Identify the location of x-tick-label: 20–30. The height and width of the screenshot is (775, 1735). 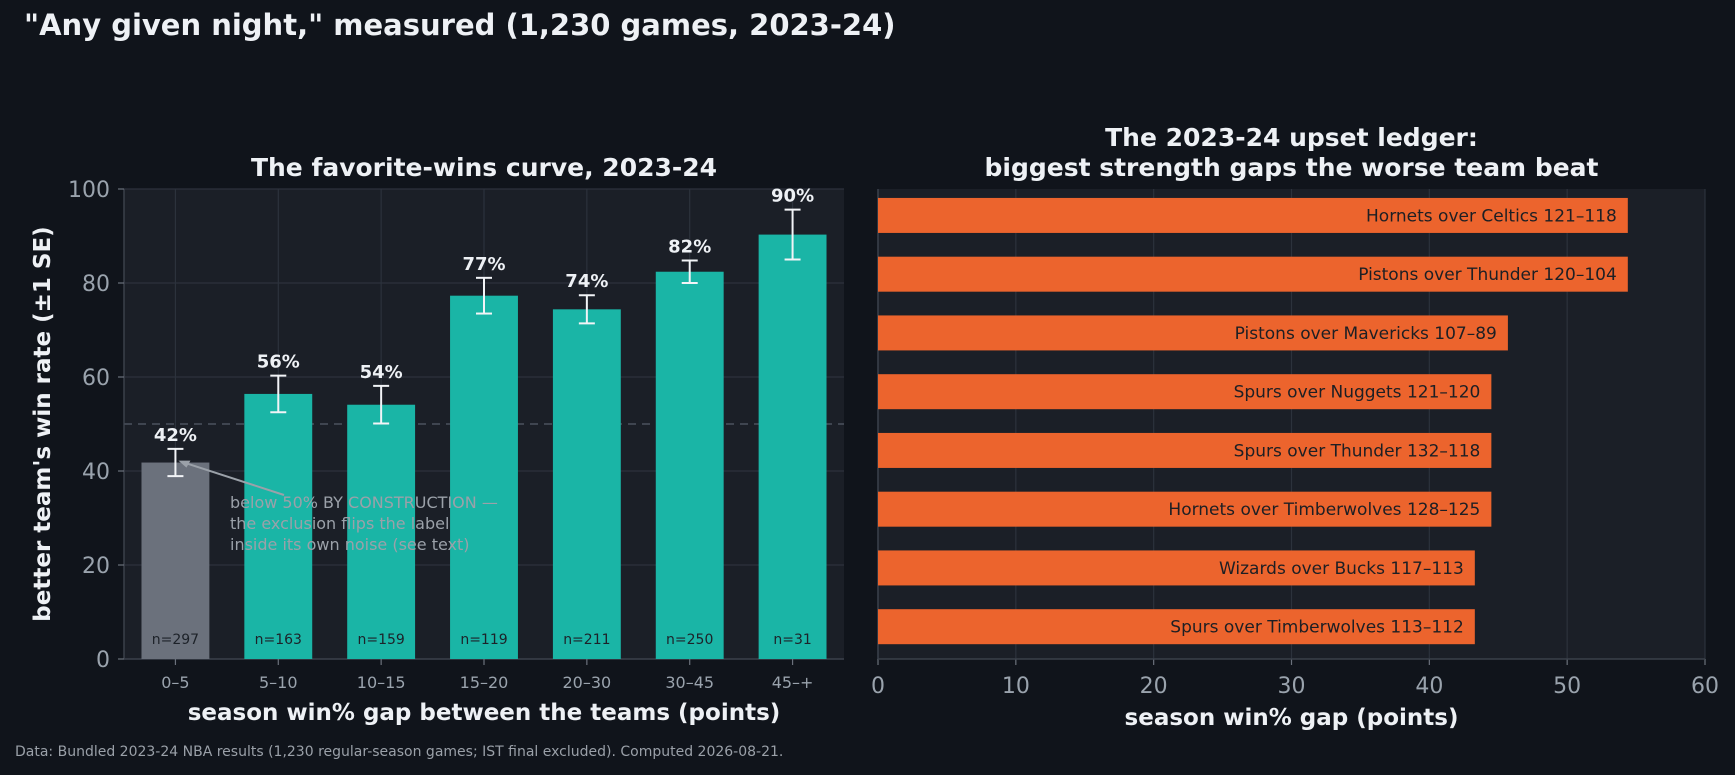
(586, 682).